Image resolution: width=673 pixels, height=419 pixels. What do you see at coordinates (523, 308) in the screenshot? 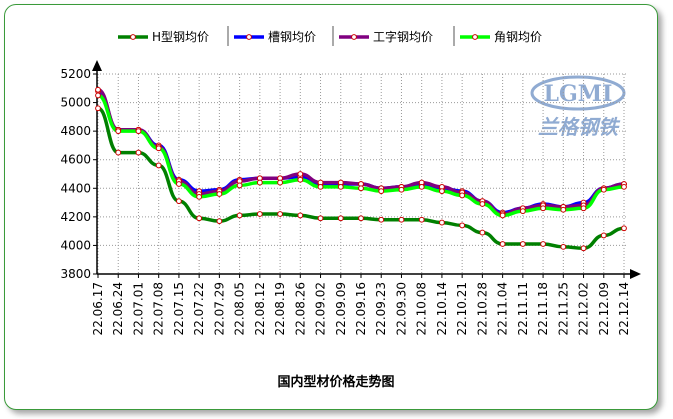
I see `x-tick-label: 22.11.11` at bounding box center [523, 308].